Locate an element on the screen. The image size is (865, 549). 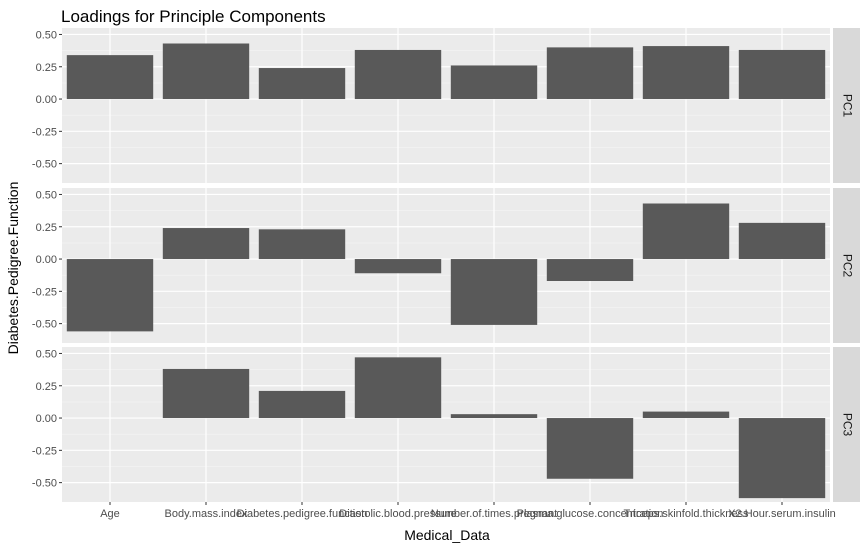
x-tick-label: Diastolic.blood.pressure is located at coordinates (397, 514).